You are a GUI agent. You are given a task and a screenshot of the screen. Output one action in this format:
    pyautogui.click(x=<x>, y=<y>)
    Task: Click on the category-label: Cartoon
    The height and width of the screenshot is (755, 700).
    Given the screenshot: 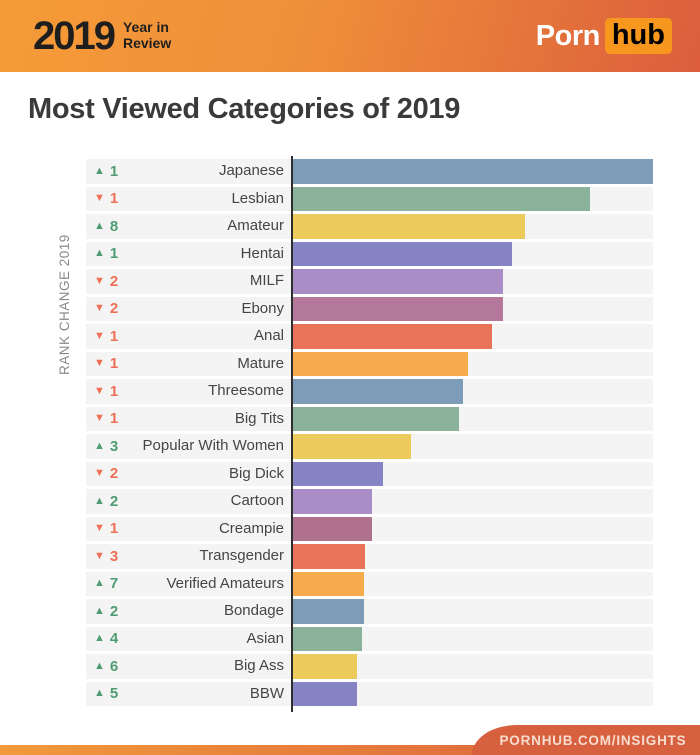 What is the action you would take?
    pyautogui.click(x=257, y=500)
    